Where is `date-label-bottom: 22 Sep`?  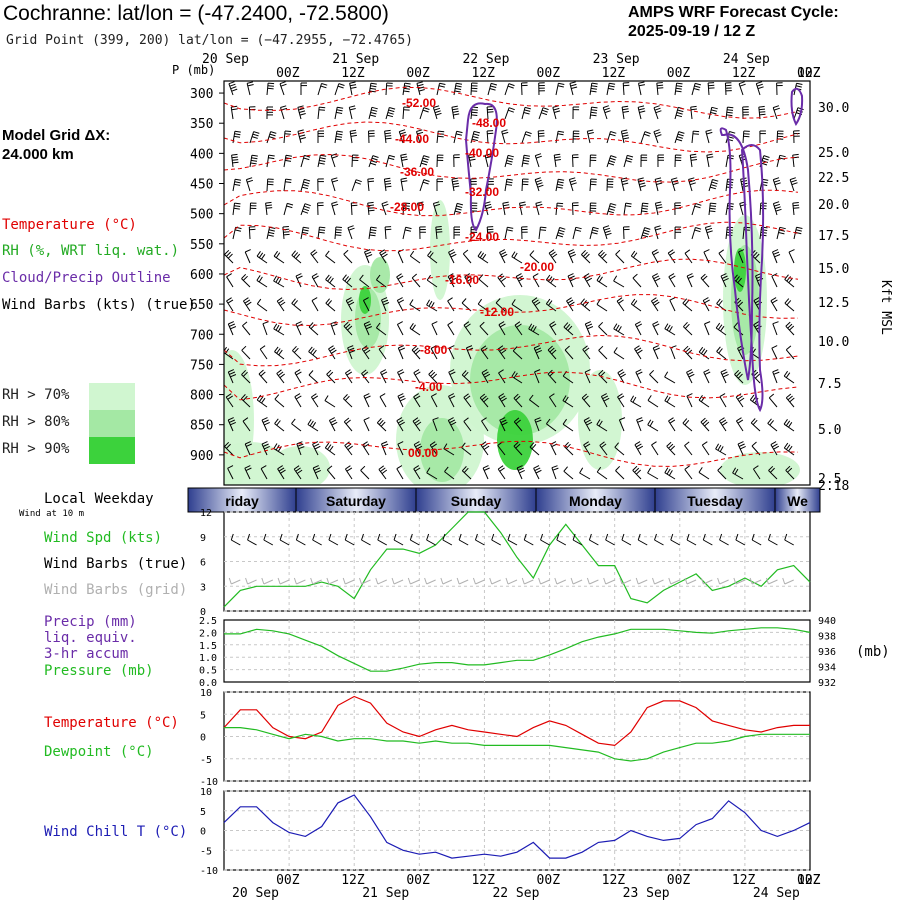
date-label-bottom: 22 Sep is located at coordinates (515, 893).